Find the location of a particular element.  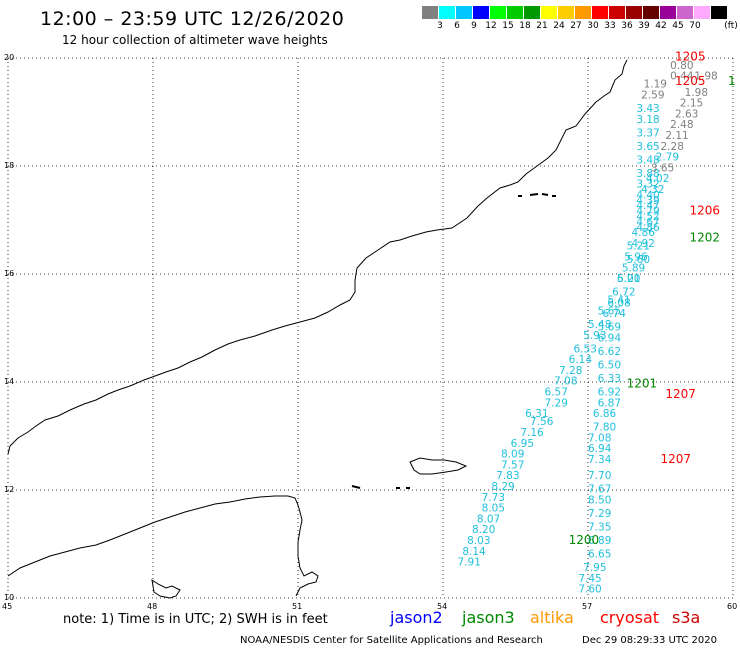

wave-height-value: 3.88 is located at coordinates (647, 174).